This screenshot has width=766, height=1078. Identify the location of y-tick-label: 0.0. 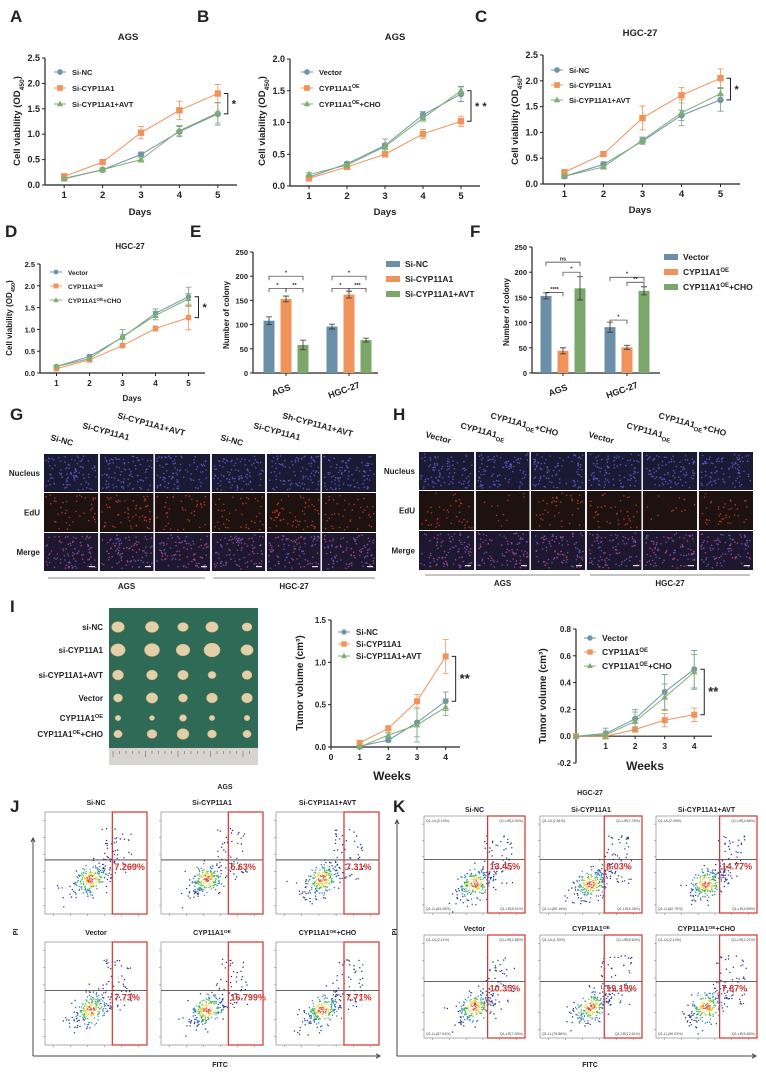
(531, 184).